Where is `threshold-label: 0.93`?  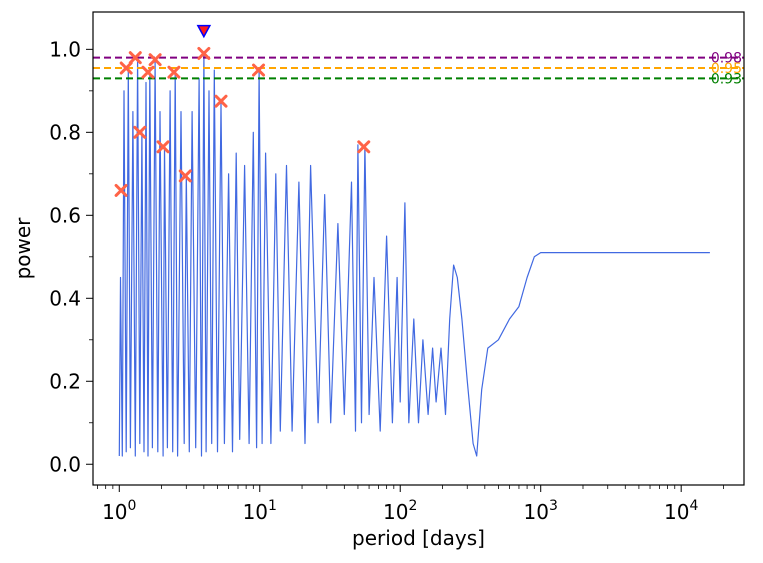
threshold-label: 0.93 is located at coordinates (726, 79).